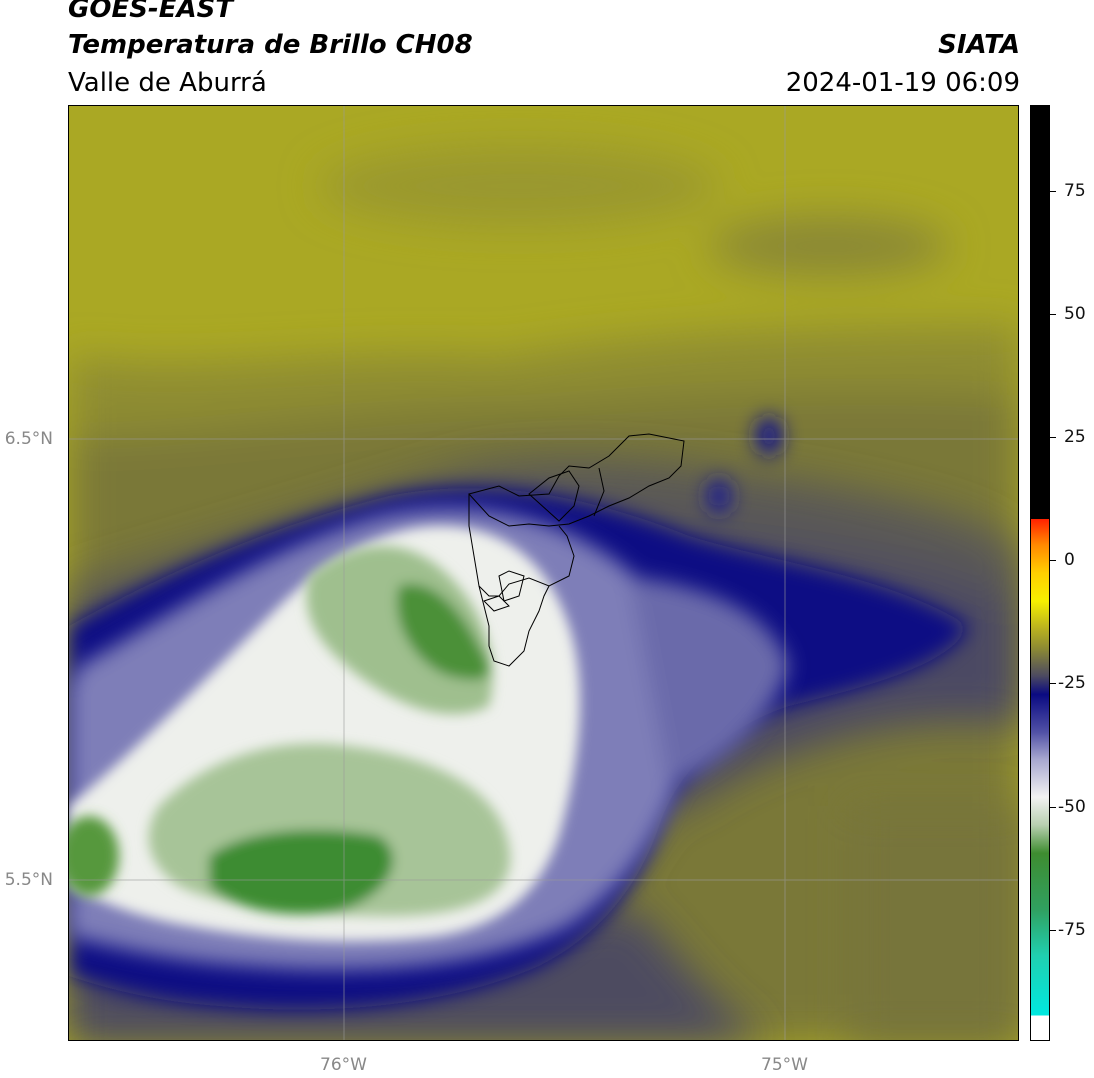 The height and width of the screenshot is (1078, 1094). What do you see at coordinates (902, 83) in the screenshot?
I see `datetime-label: 2024-01-19 06:09` at bounding box center [902, 83].